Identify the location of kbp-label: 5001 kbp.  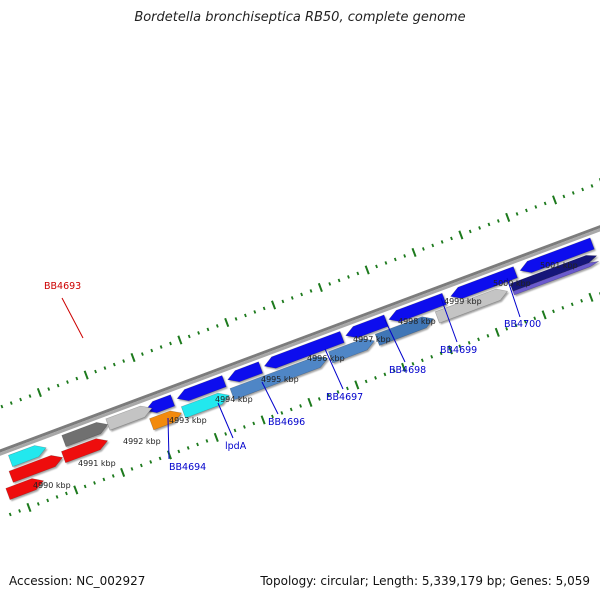
(559, 265).